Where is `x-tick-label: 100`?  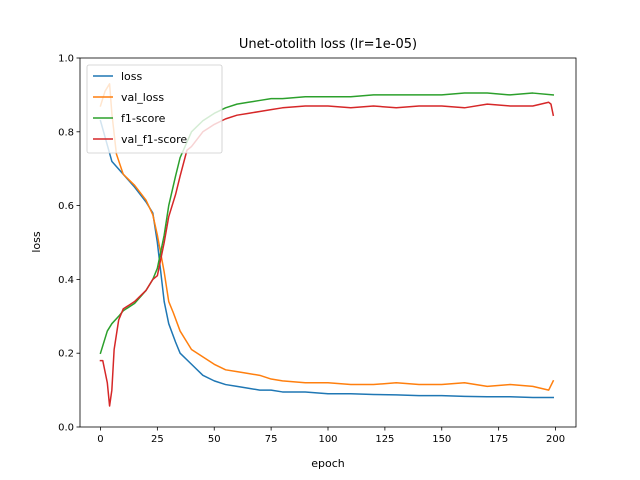
x-tick-label: 100 is located at coordinates (327, 439).